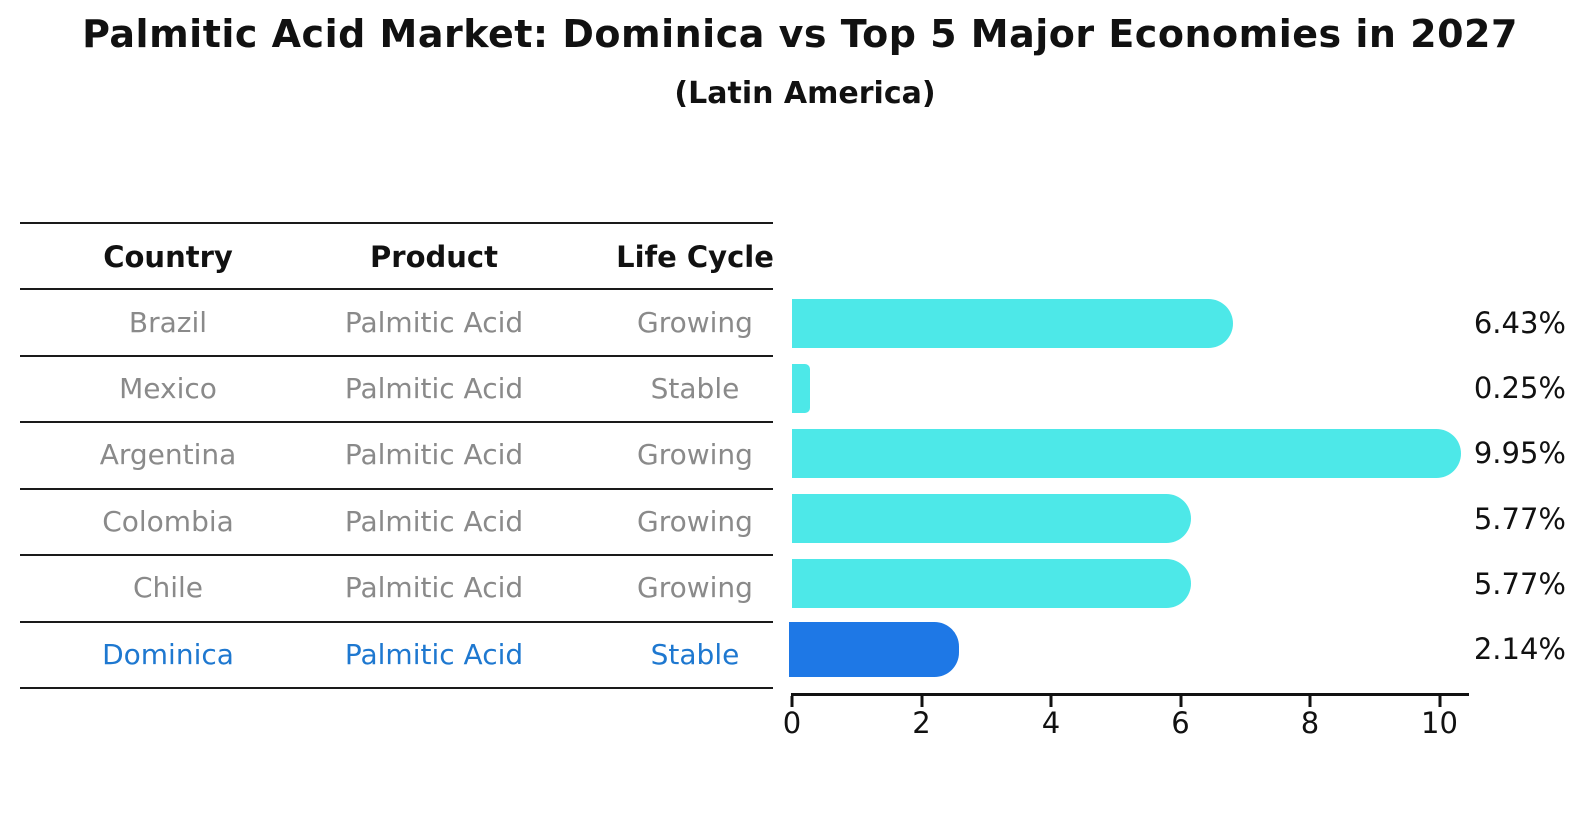 This screenshot has width=1586, height=823. What do you see at coordinates (792, 723) in the screenshot?
I see `x-tick-label: 0` at bounding box center [792, 723].